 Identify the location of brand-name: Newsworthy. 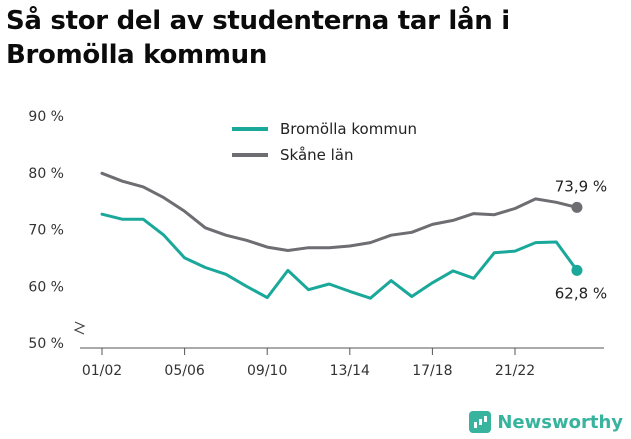
(560, 422).